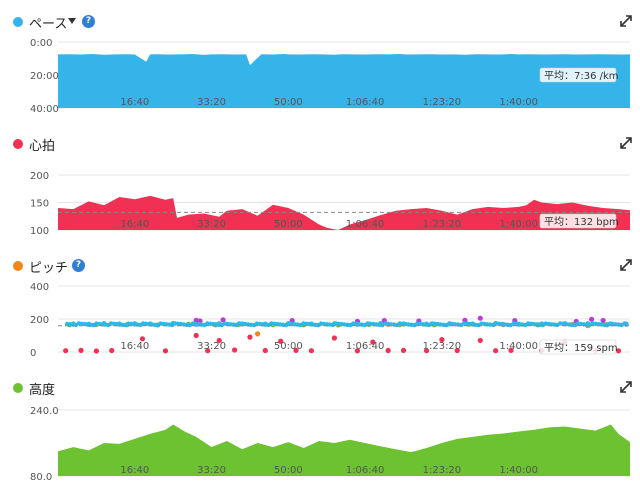 This screenshot has width=640, height=486. Describe the element at coordinates (39, 231) in the screenshot. I see `y-tick-label: 100` at that location.